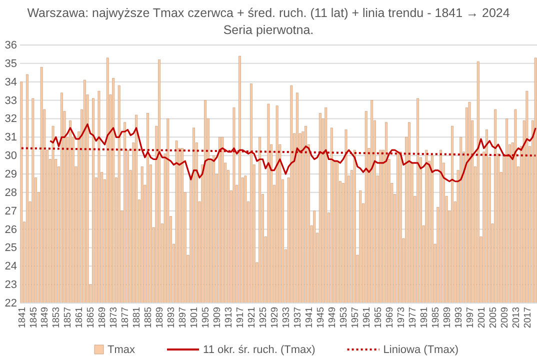 This screenshot has width=537, height=360. I want to click on x-tick-label: 1845, so click(34, 317).